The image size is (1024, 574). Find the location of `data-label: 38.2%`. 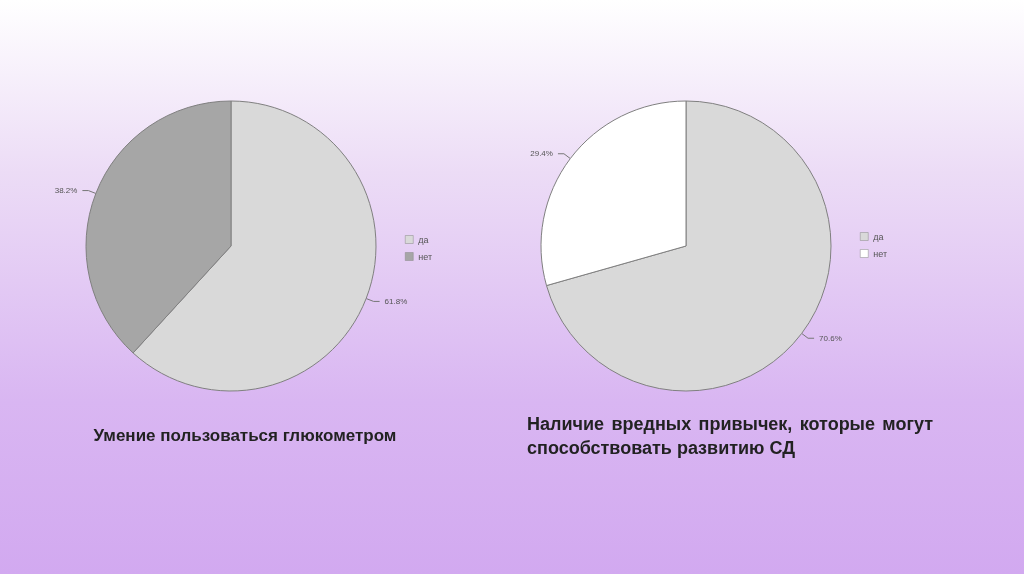

data-label: 38.2% is located at coordinates (66, 191).